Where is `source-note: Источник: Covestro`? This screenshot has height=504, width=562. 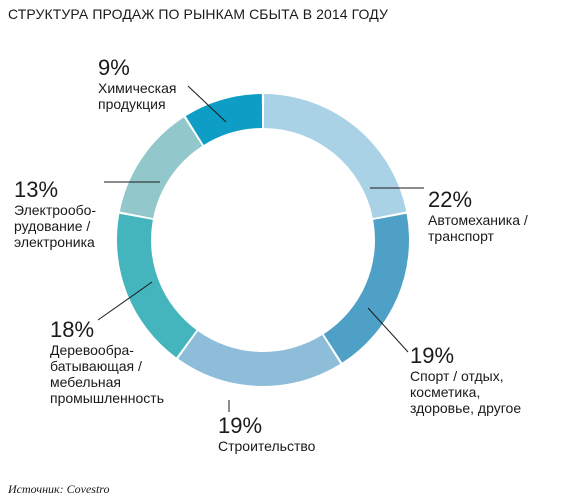 source-note: Источник: Covestro is located at coordinates (59, 489).